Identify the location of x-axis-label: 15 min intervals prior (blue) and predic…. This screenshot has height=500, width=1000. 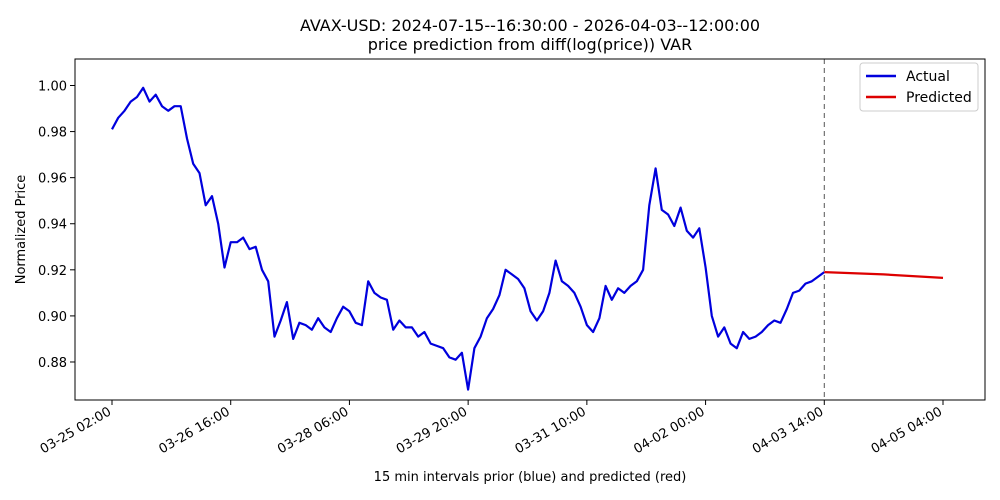
(530, 477).